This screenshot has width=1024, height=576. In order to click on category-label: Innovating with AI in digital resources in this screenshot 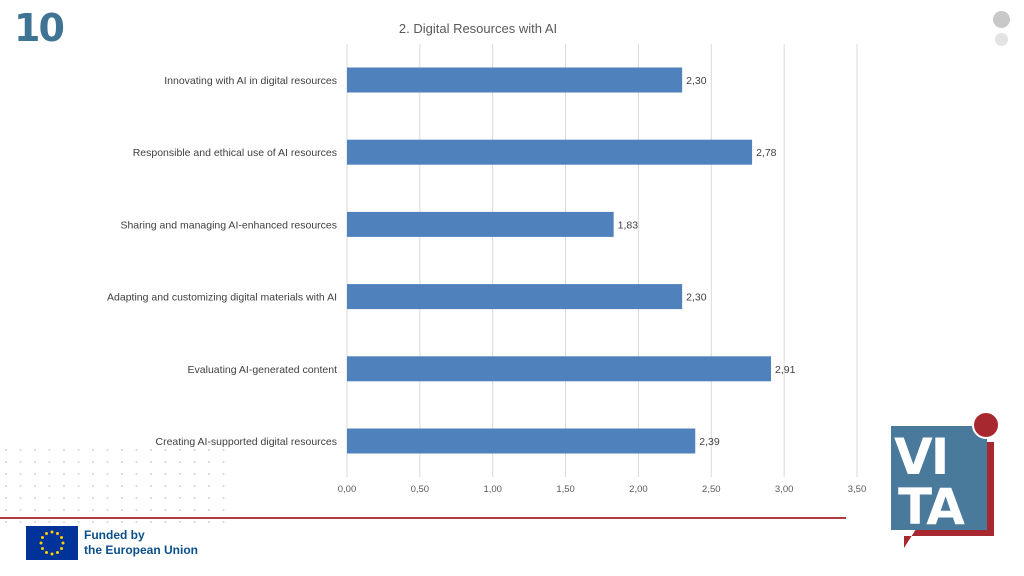, I will do `click(250, 81)`.